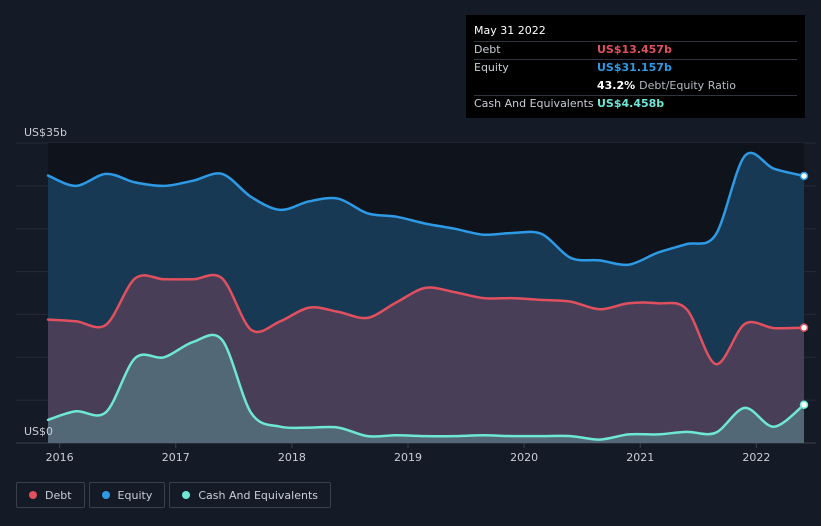 This screenshot has height=526, width=821. What do you see at coordinates (487, 49) in the screenshot?
I see `tooltip-debt-label: Debt` at bounding box center [487, 49].